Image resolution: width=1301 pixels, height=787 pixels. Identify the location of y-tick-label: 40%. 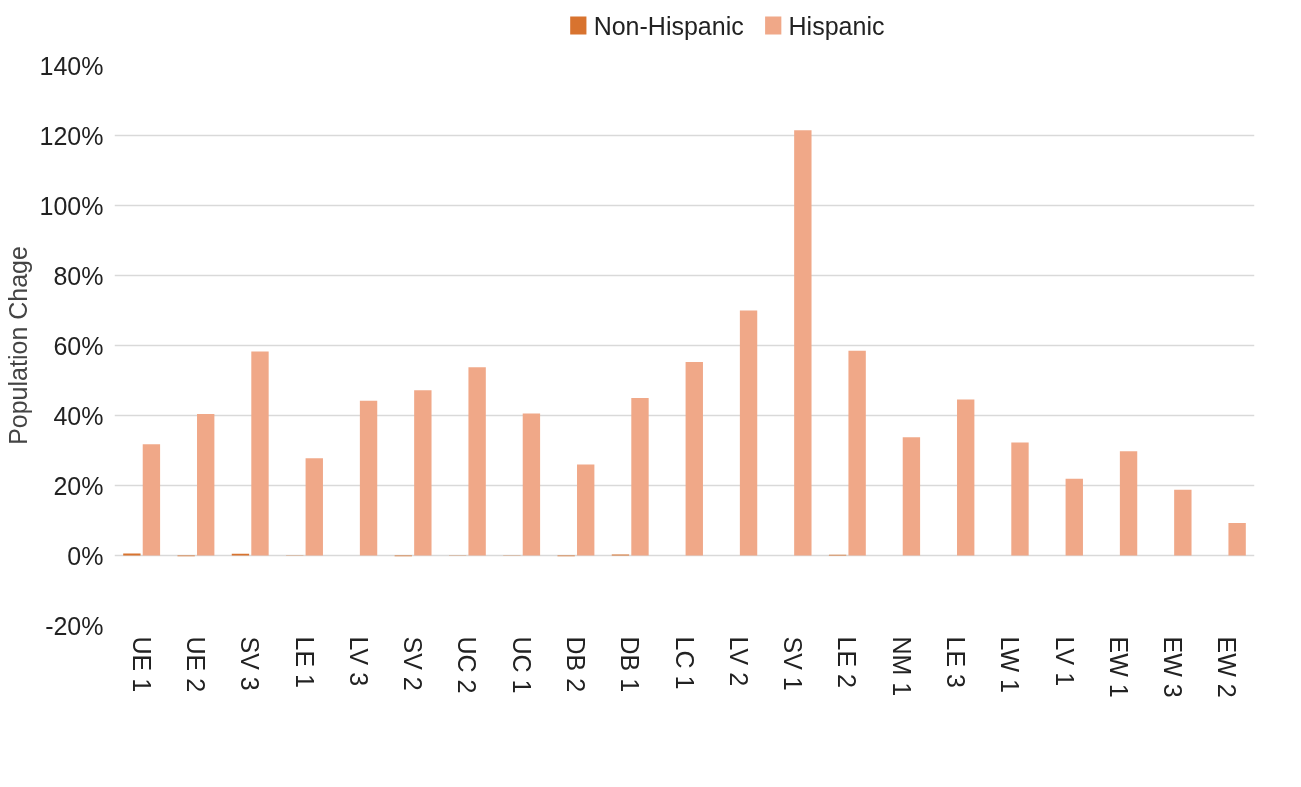
(78, 415).